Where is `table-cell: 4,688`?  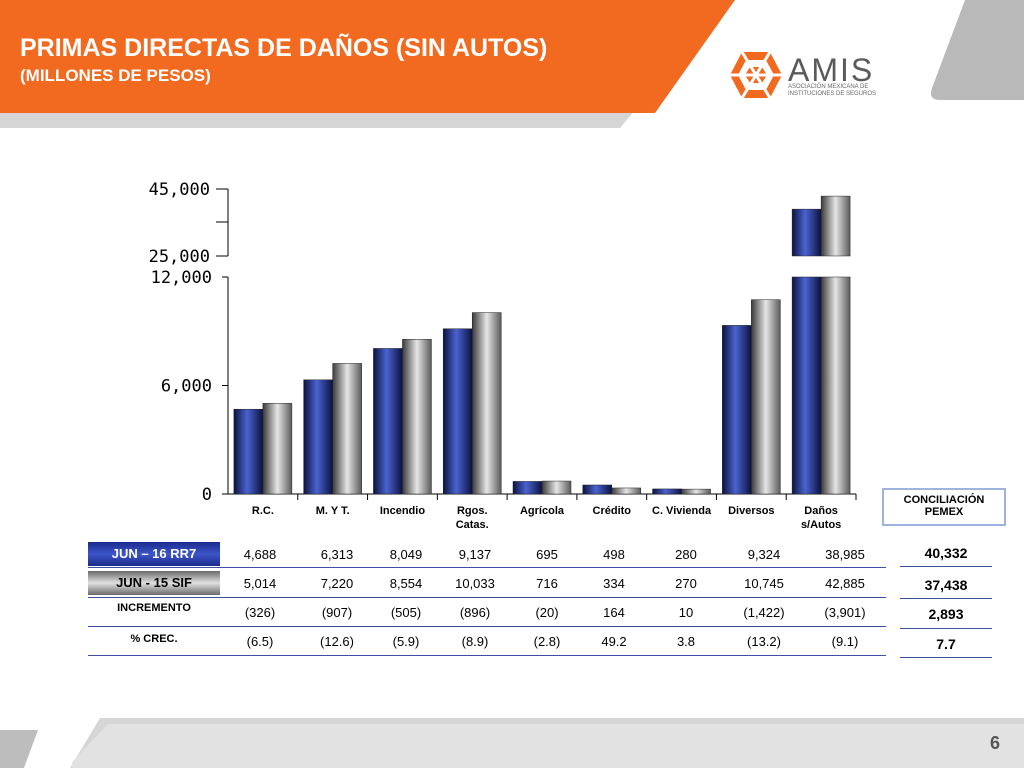
table-cell: 4,688 is located at coordinates (260, 554).